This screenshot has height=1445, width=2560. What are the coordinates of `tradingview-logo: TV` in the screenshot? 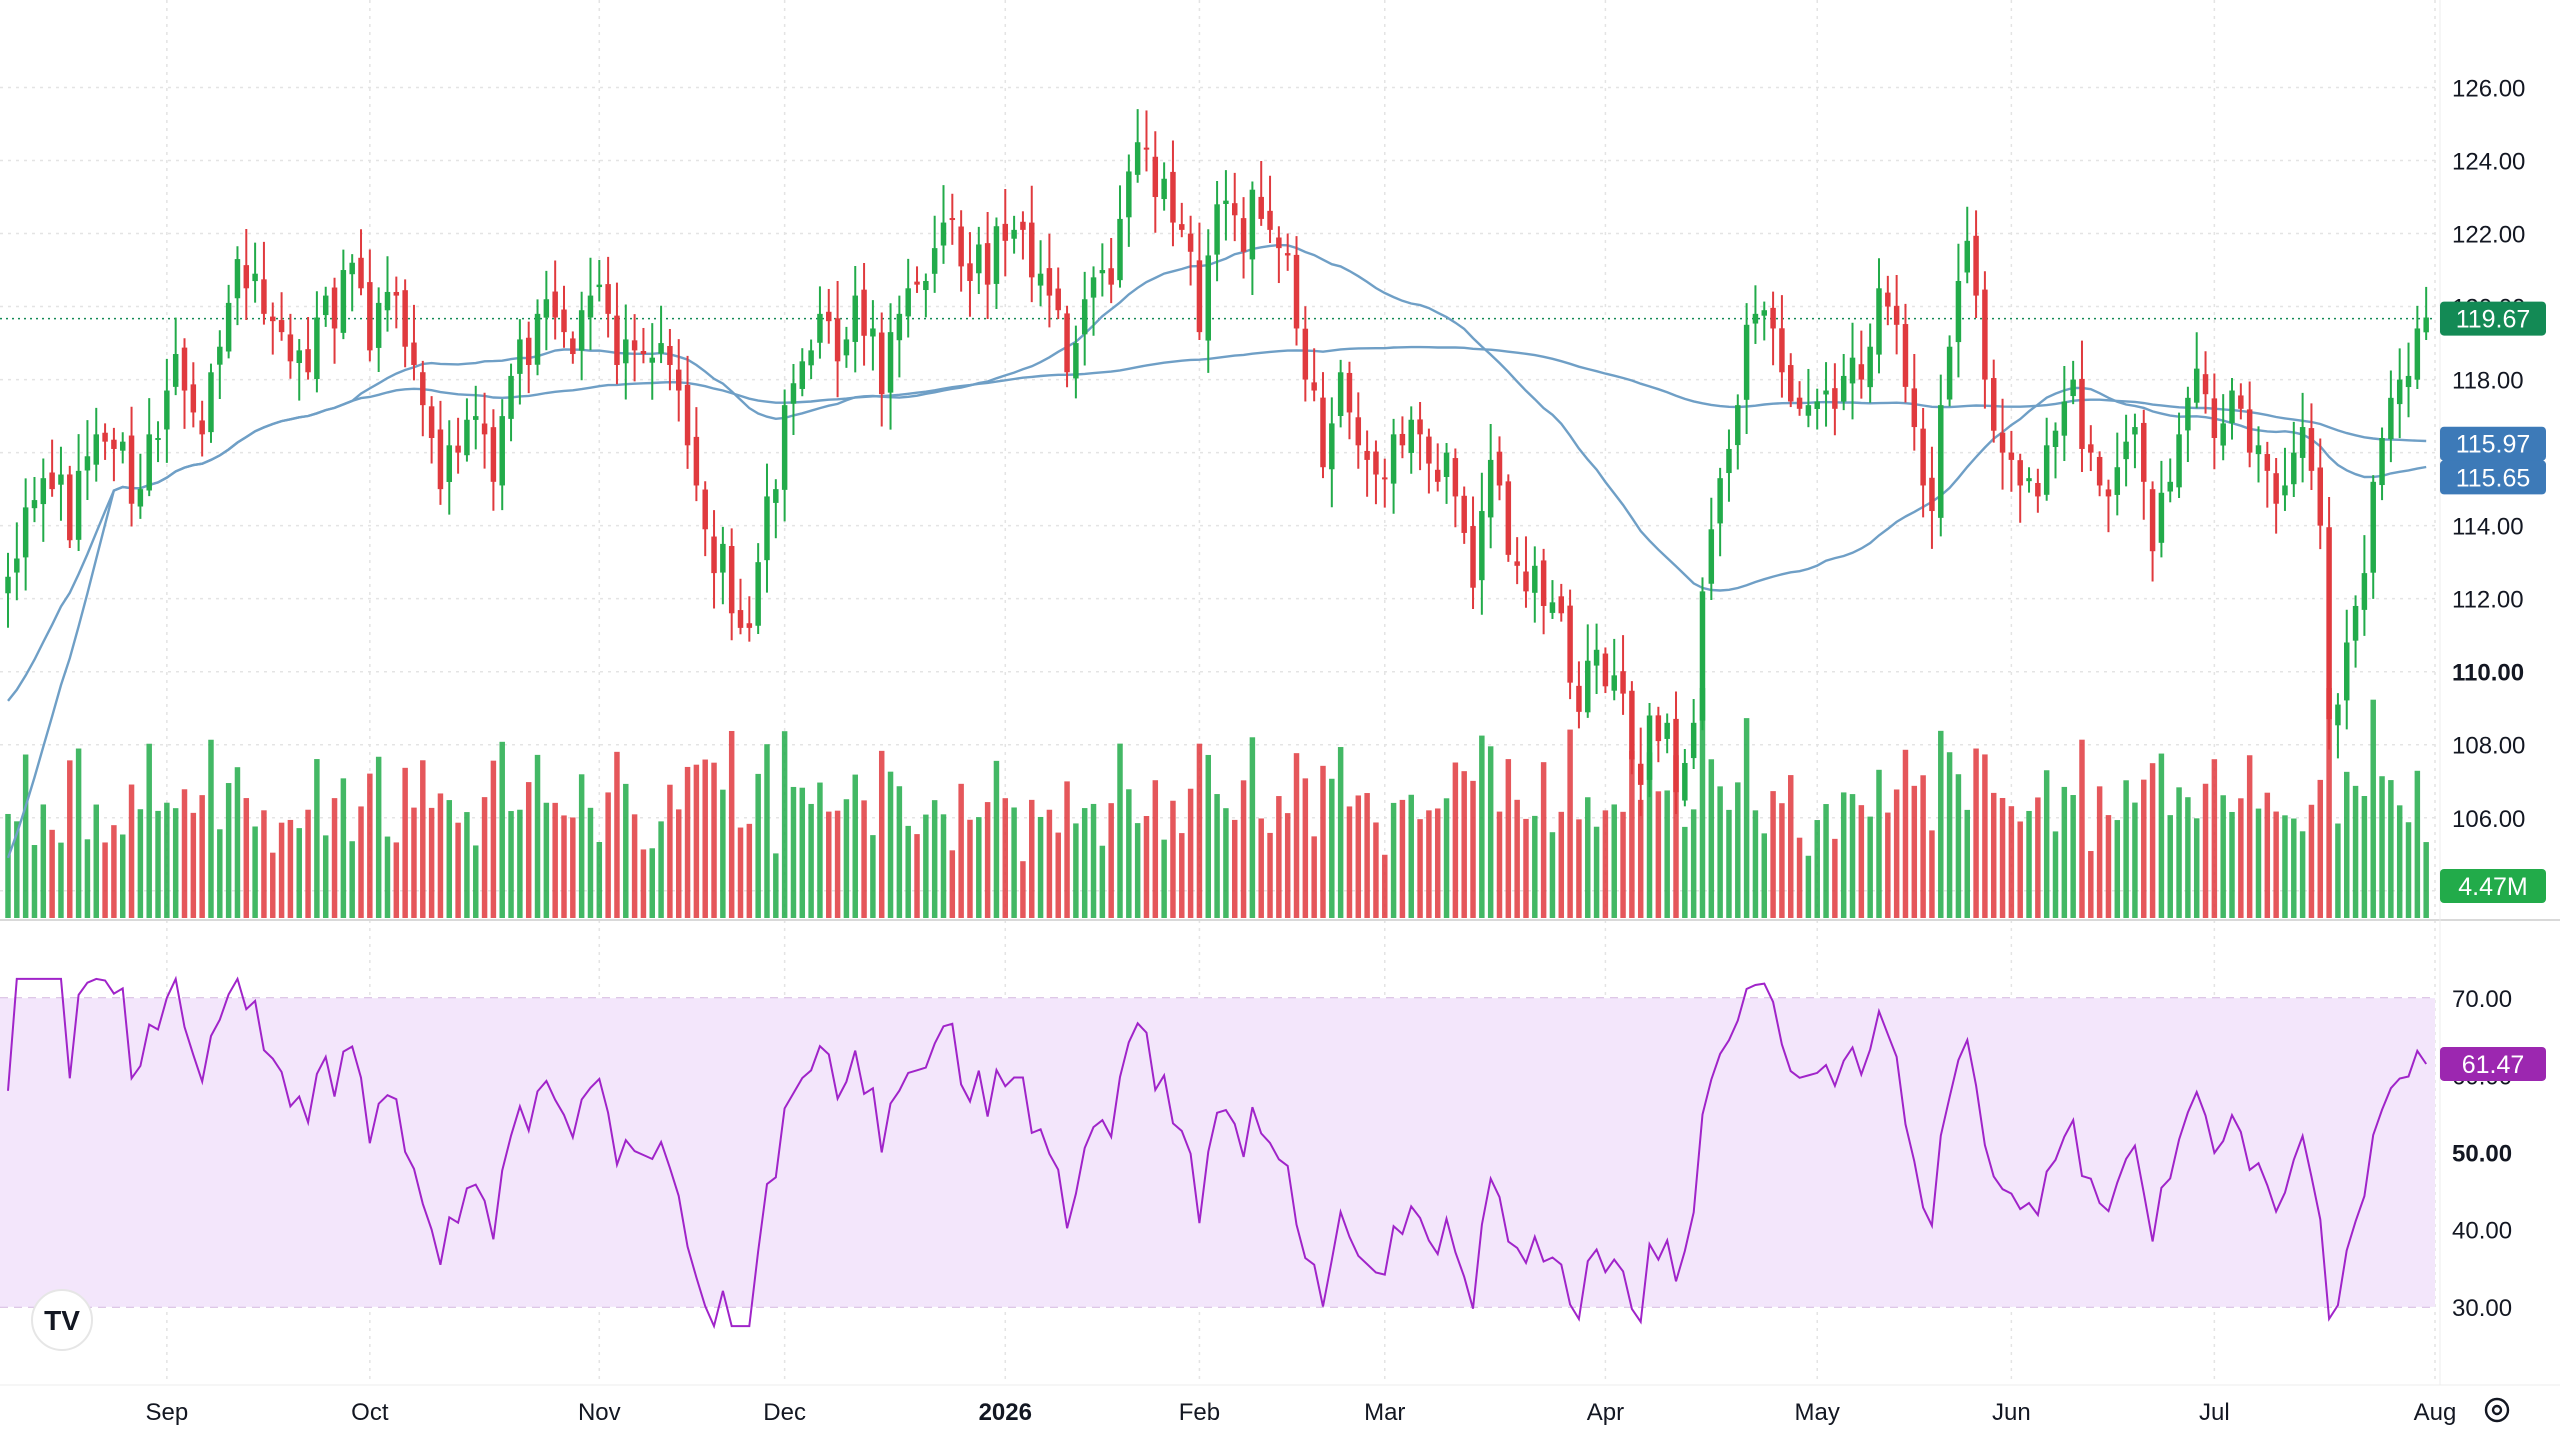 It's located at (62, 1320).